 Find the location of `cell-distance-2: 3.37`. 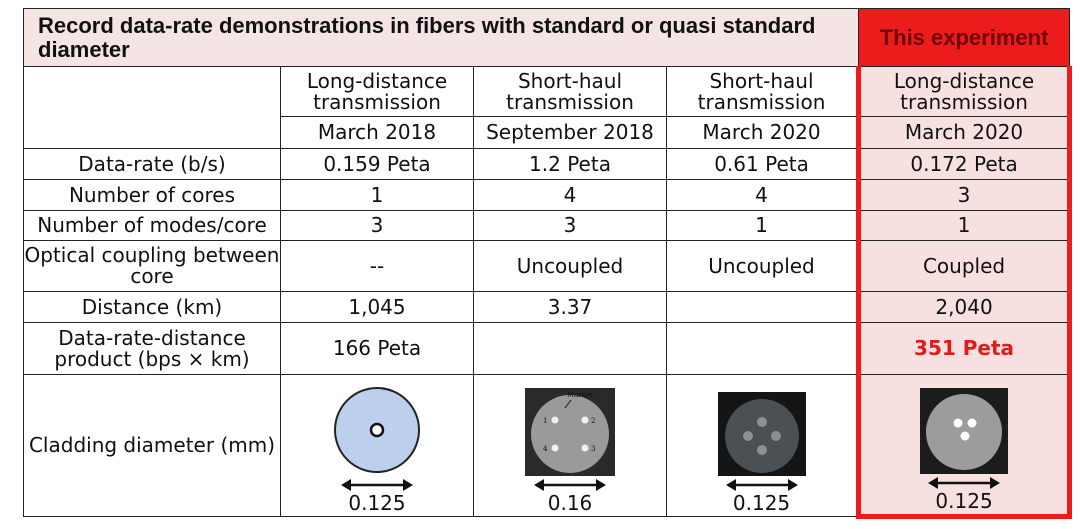

cell-distance-2: 3.37 is located at coordinates (570, 307).